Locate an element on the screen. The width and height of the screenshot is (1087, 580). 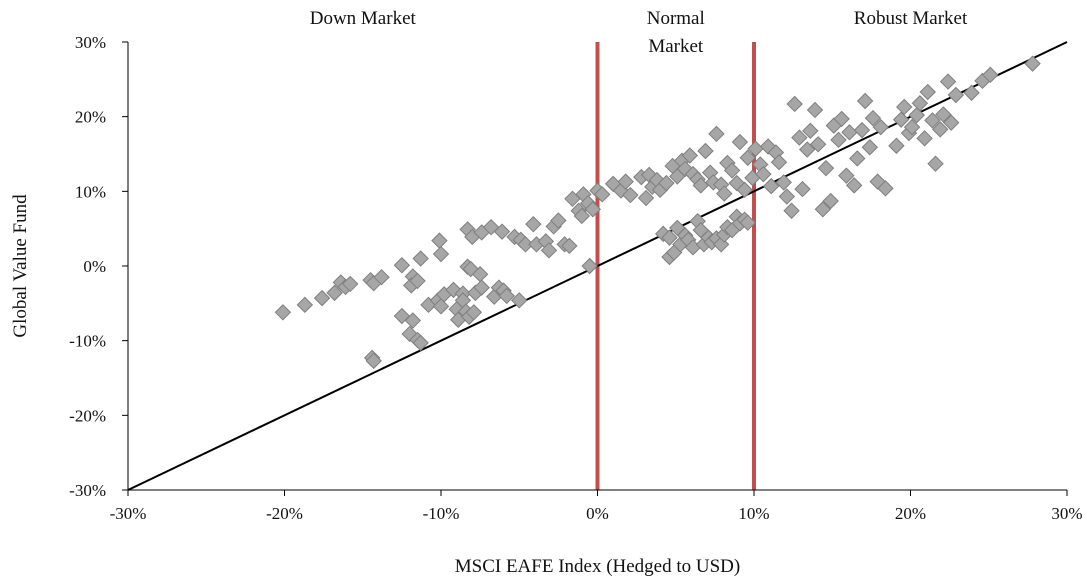
x-tick-label: 10% is located at coordinates (753, 513).